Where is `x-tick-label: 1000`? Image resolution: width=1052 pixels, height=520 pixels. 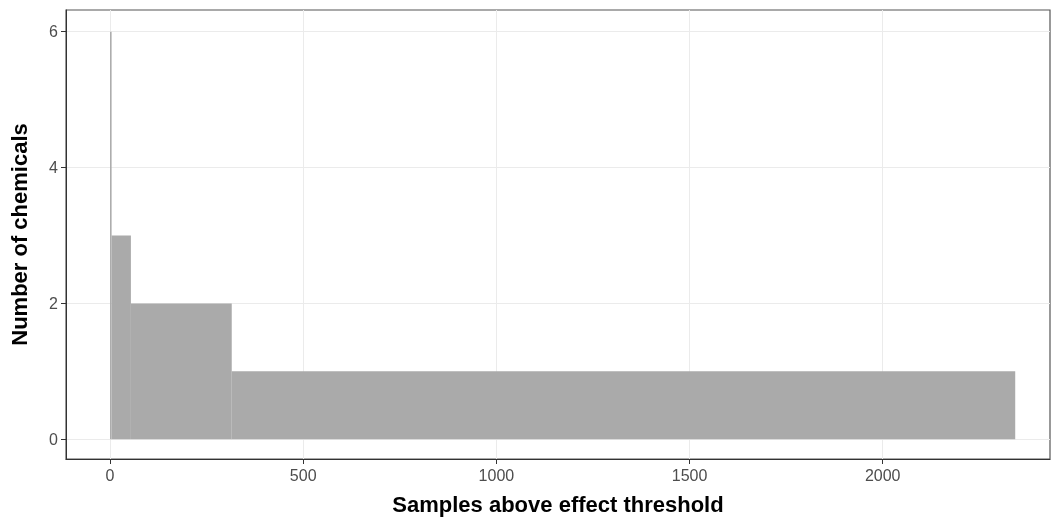
x-tick-label: 1000 is located at coordinates (496, 475).